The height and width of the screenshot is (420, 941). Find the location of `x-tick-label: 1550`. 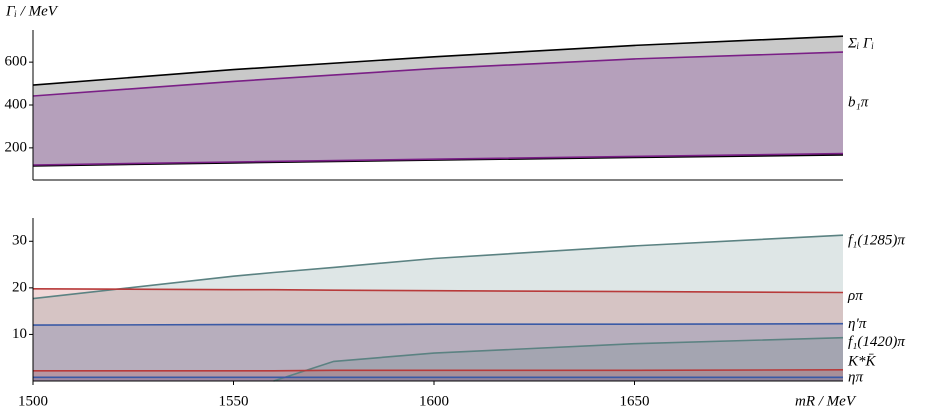

x-tick-label: 1550 is located at coordinates (233, 401).